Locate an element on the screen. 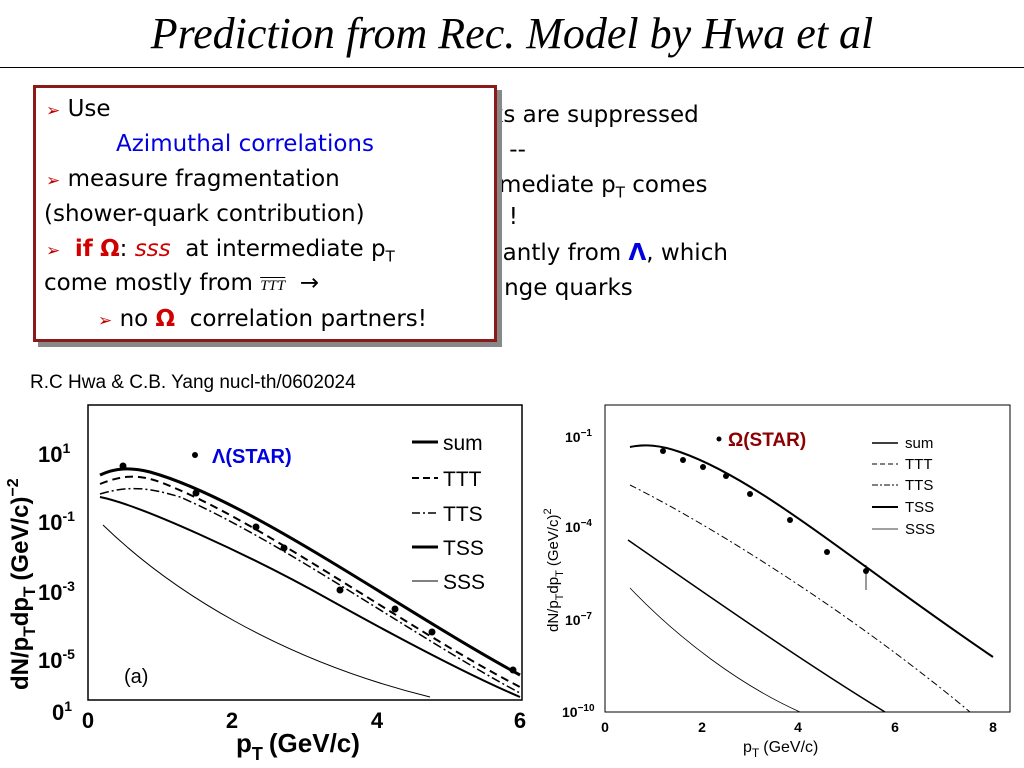  right-legend-labels: sum TTT TTS TSS SSS is located at coordinates (920, 486).